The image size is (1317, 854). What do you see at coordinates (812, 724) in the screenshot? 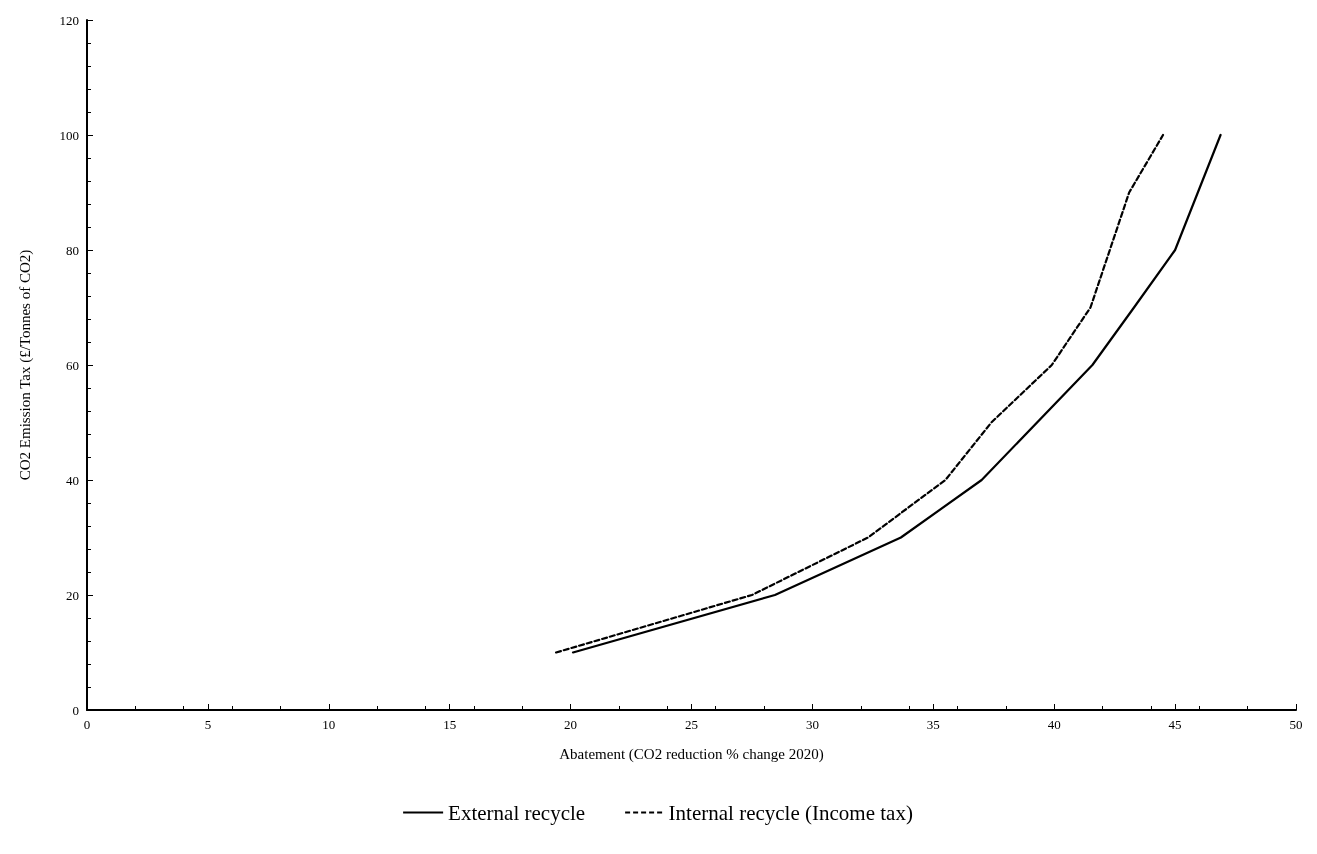
I see `x-tick-label: 30` at bounding box center [812, 724].